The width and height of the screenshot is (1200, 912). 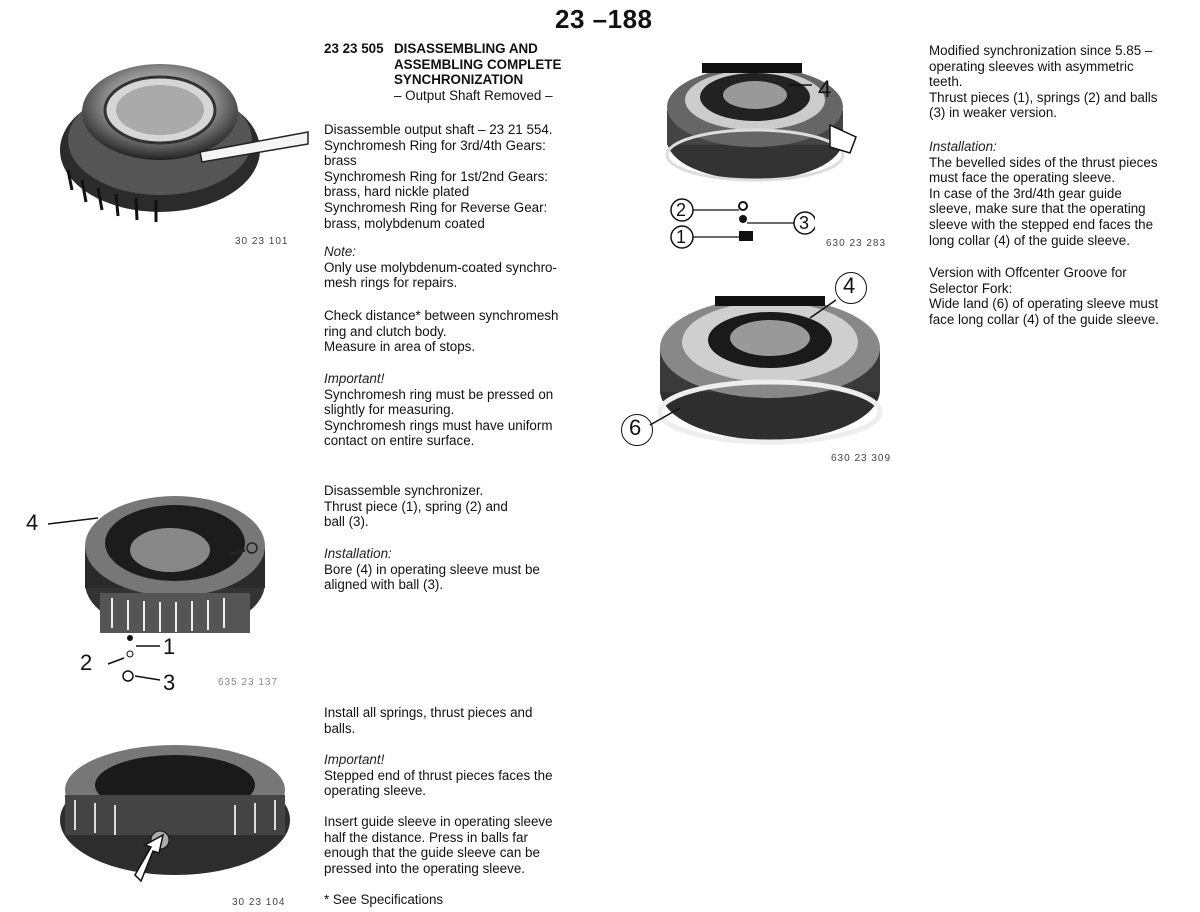 What do you see at coordinates (459, 80) in the screenshot?
I see `section-title-line-3: SYNCHRONIZATION` at bounding box center [459, 80].